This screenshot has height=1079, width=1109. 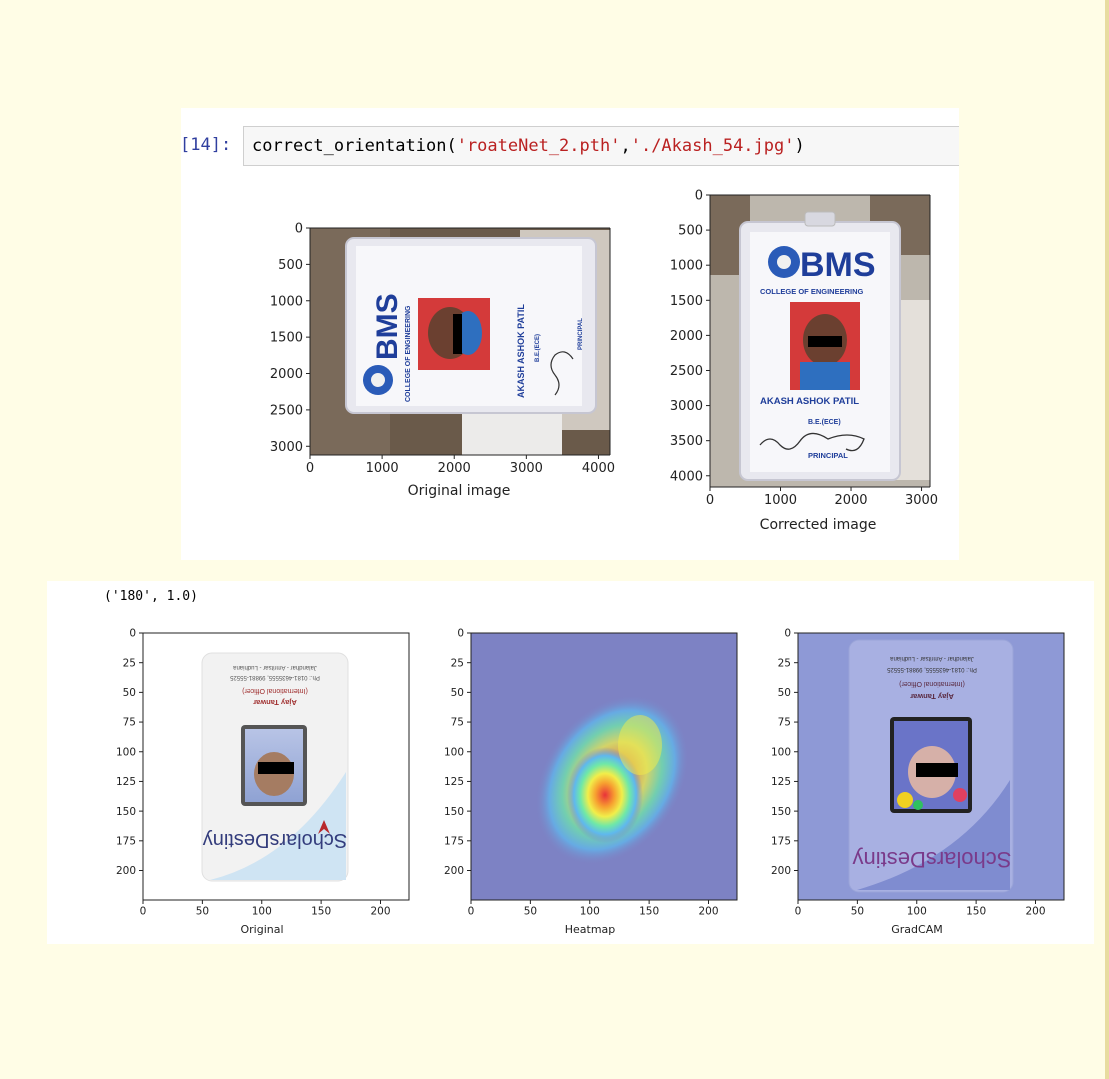 What do you see at coordinates (838, 265) in the screenshot?
I see `bms-logo: BMS` at bounding box center [838, 265].